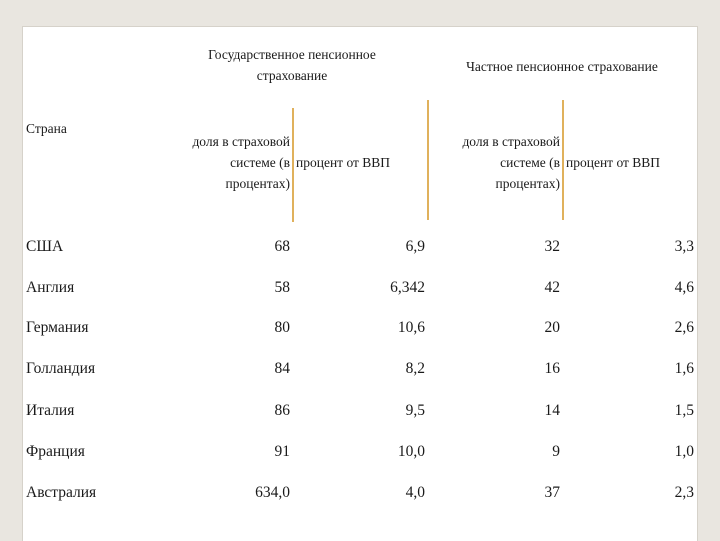 The height and width of the screenshot is (541, 720). Describe the element at coordinates (684, 246) in the screenshot. I see `row-private-gdp: 3,3` at that location.